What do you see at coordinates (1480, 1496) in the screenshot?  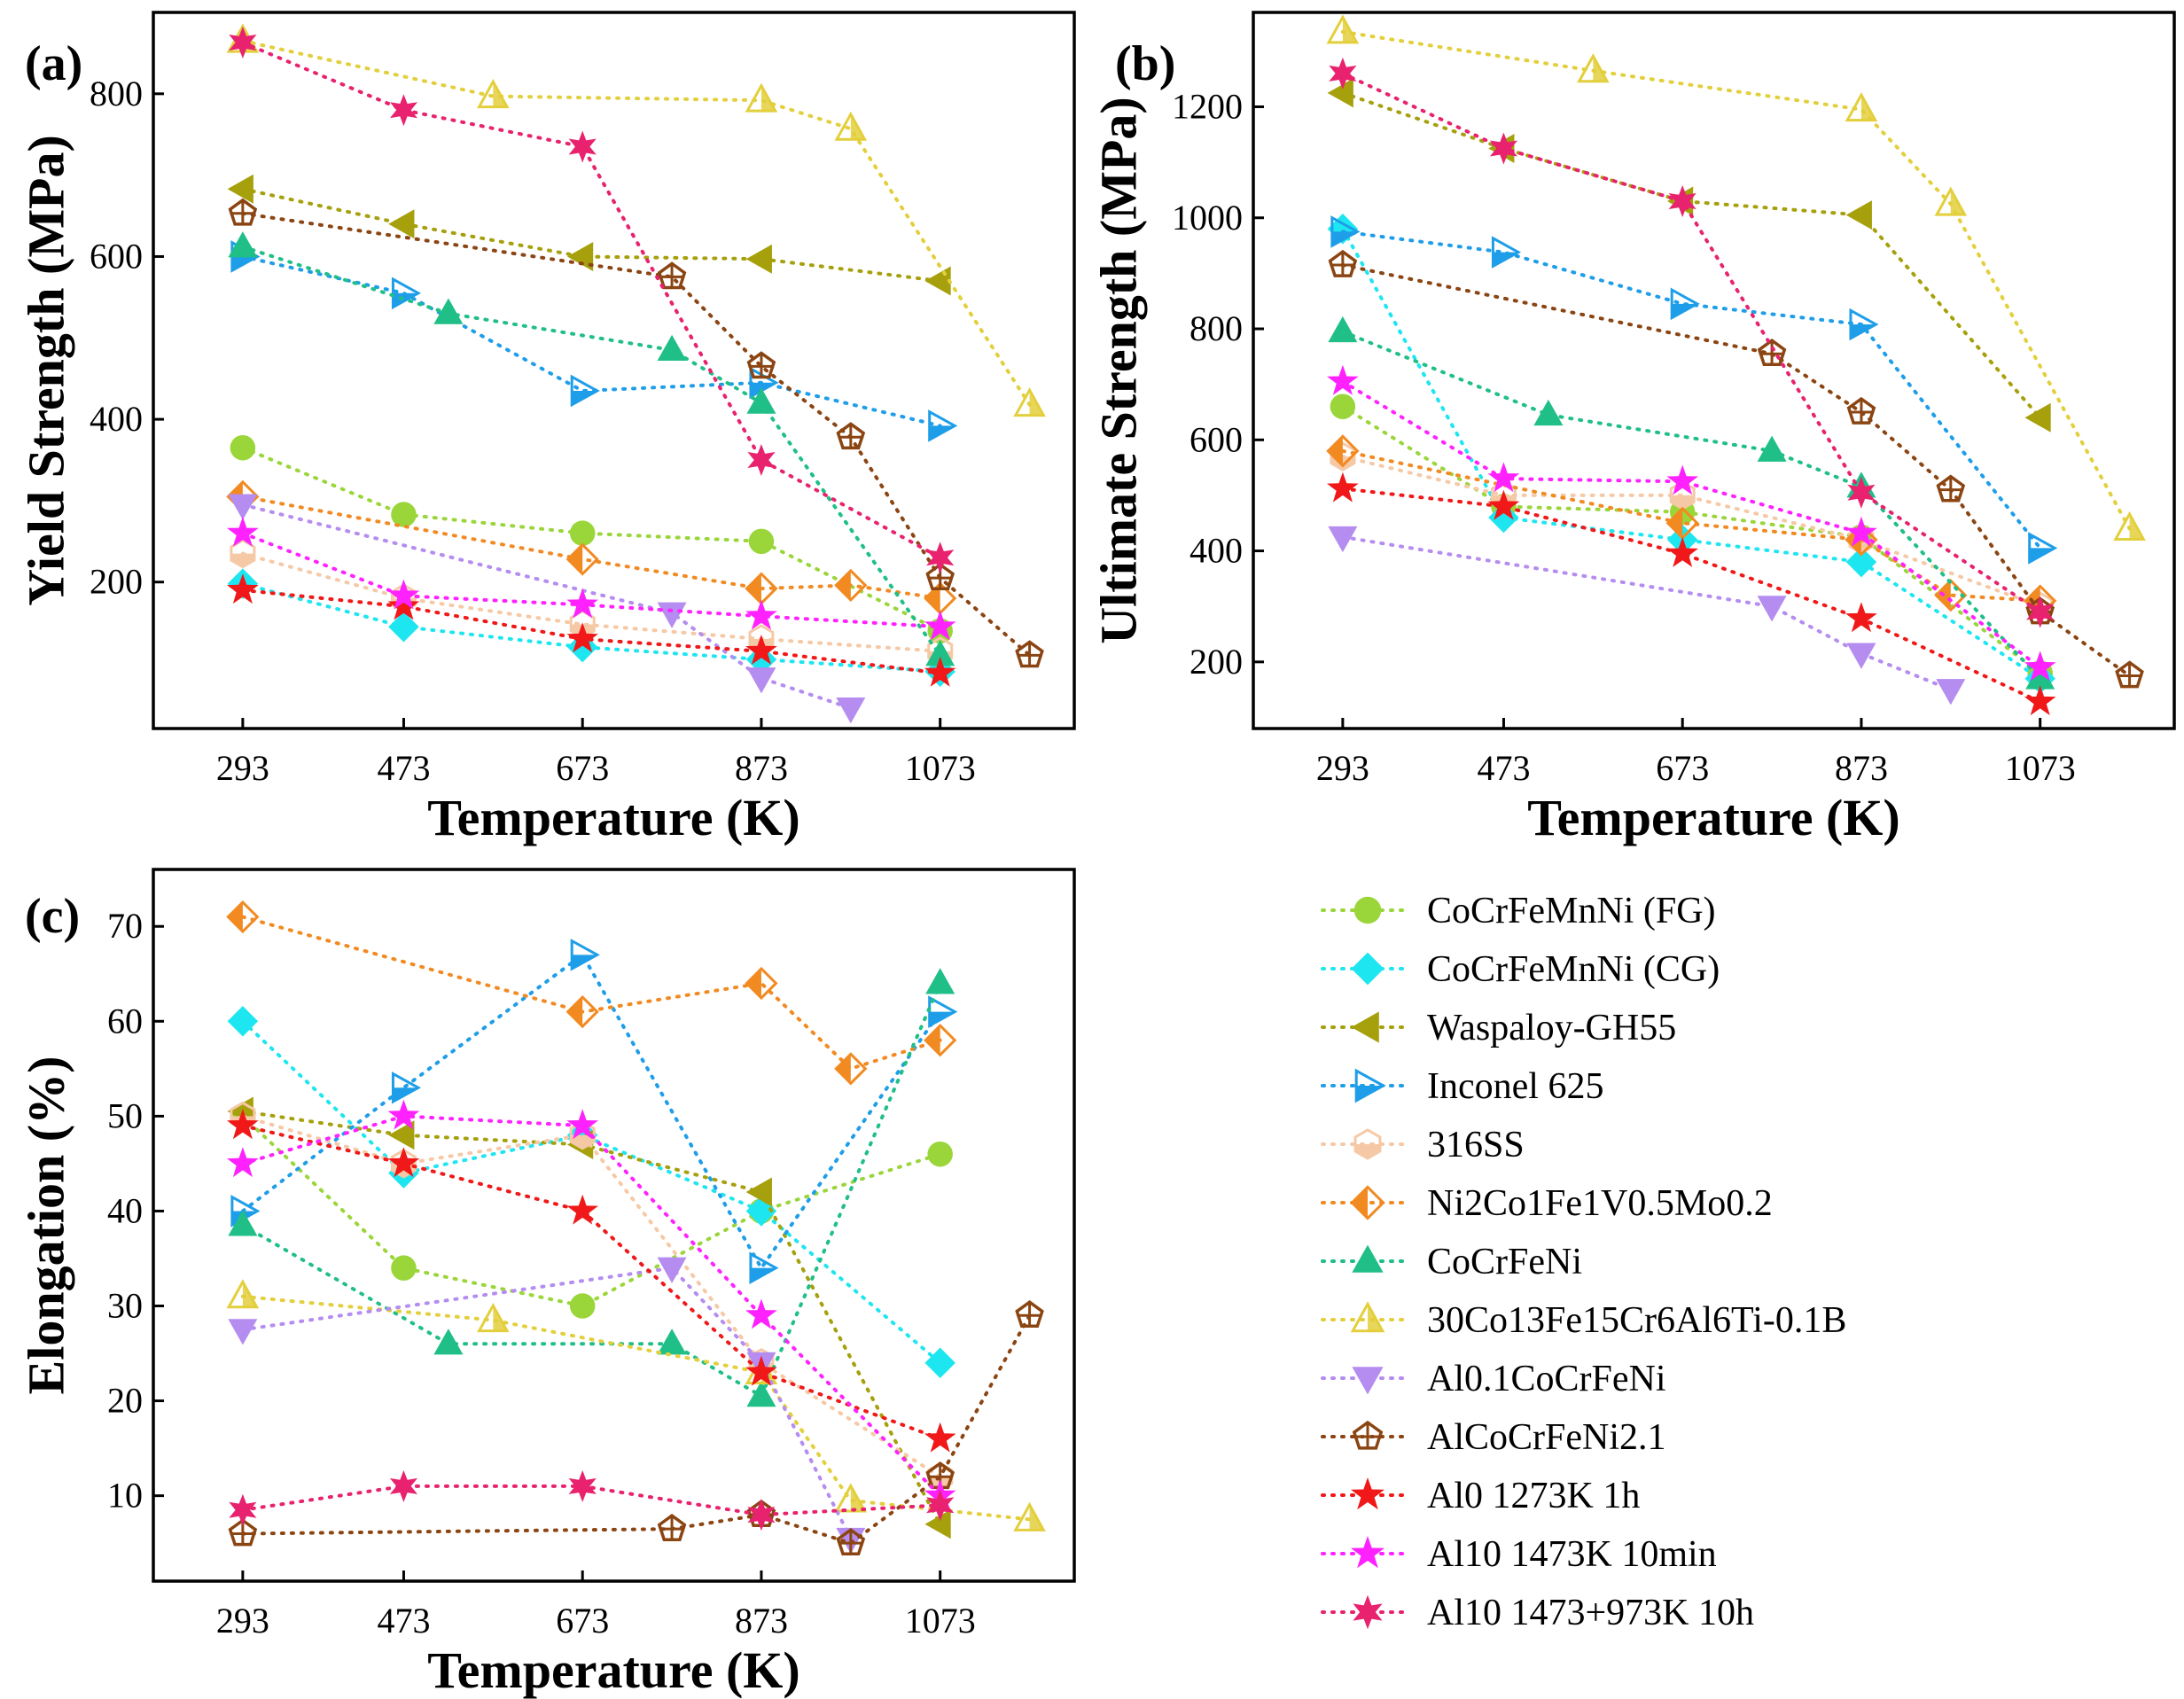 I see `legend-entry-al0-1273k-1h: Al0 1273K 1h` at bounding box center [1480, 1496].